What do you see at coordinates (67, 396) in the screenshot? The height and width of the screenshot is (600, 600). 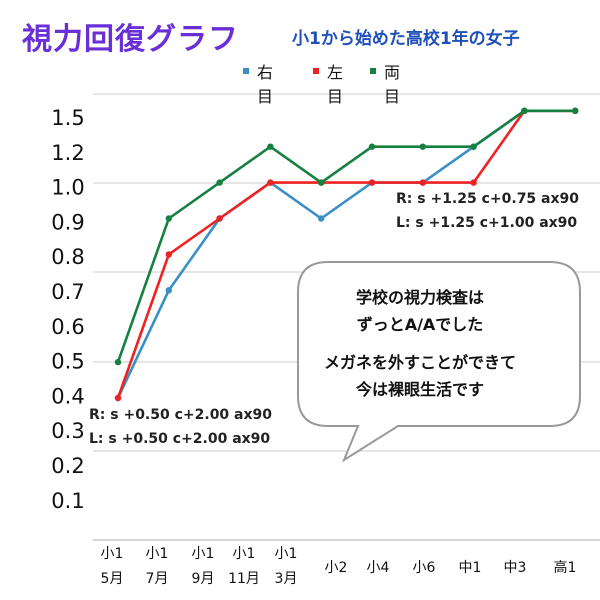 I see `y-tick-label: 0.4` at bounding box center [67, 396].